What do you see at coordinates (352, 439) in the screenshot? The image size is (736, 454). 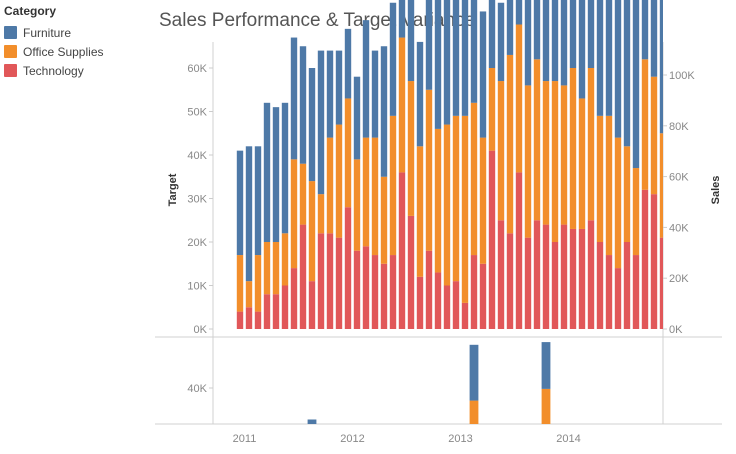 I see `x-tick-label: 2012` at bounding box center [352, 439].